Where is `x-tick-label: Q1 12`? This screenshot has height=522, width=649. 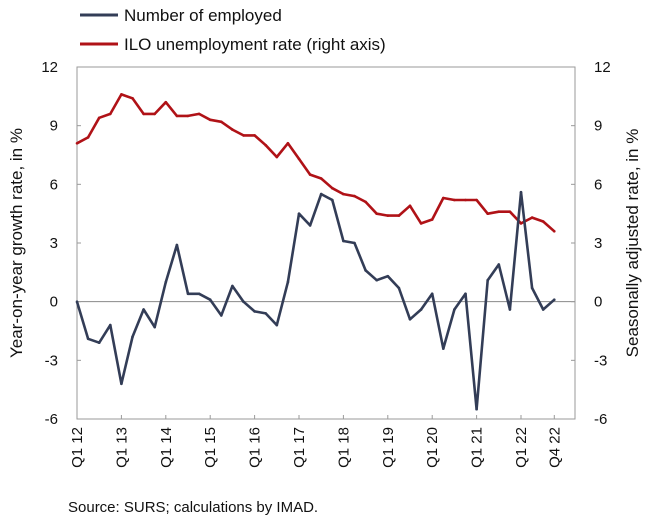 x-tick-label: Q1 12 is located at coordinates (77, 447).